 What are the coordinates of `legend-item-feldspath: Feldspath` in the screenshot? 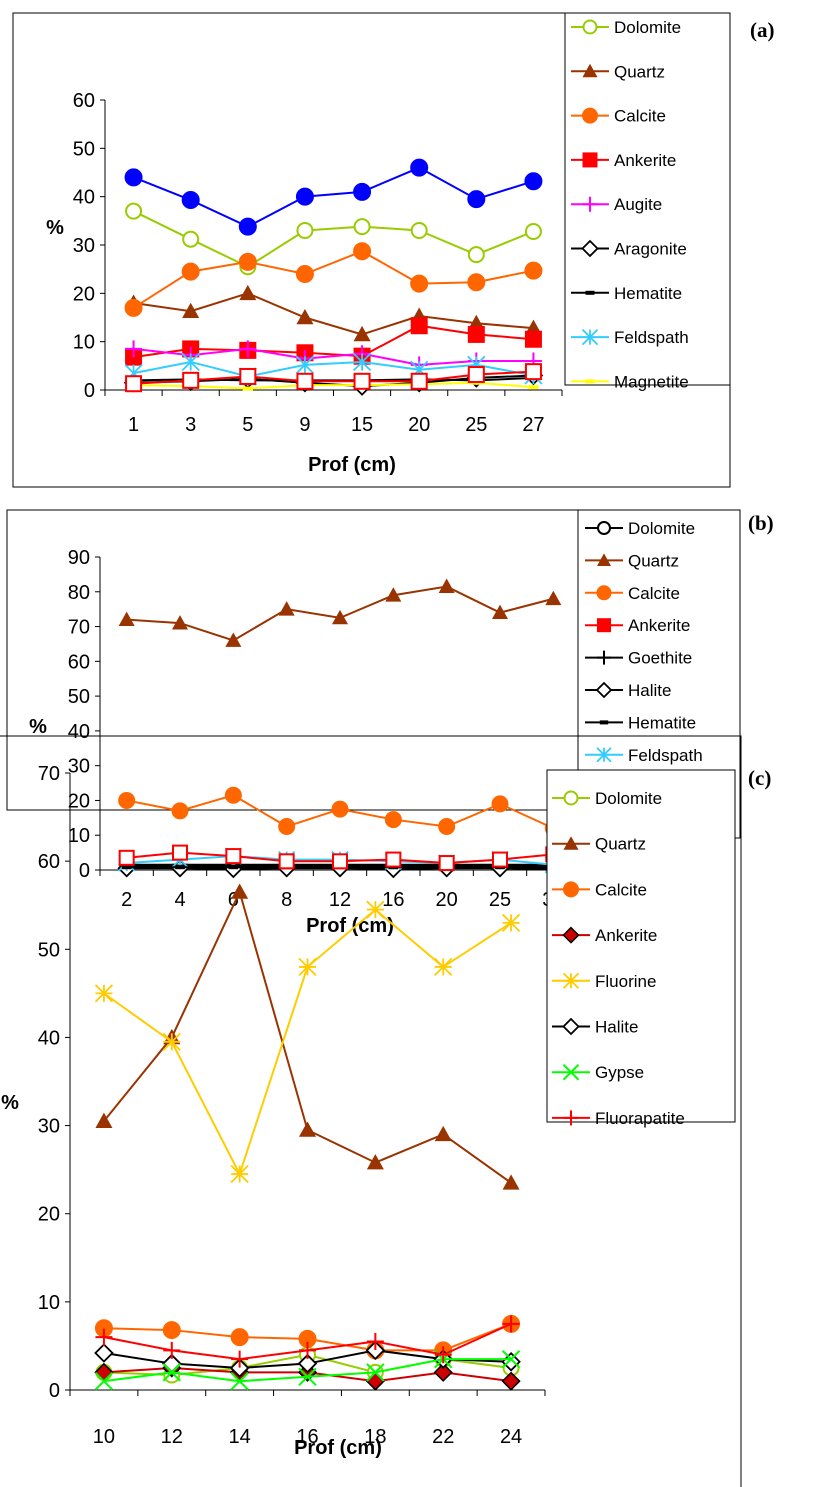 It's located at (644, 755).